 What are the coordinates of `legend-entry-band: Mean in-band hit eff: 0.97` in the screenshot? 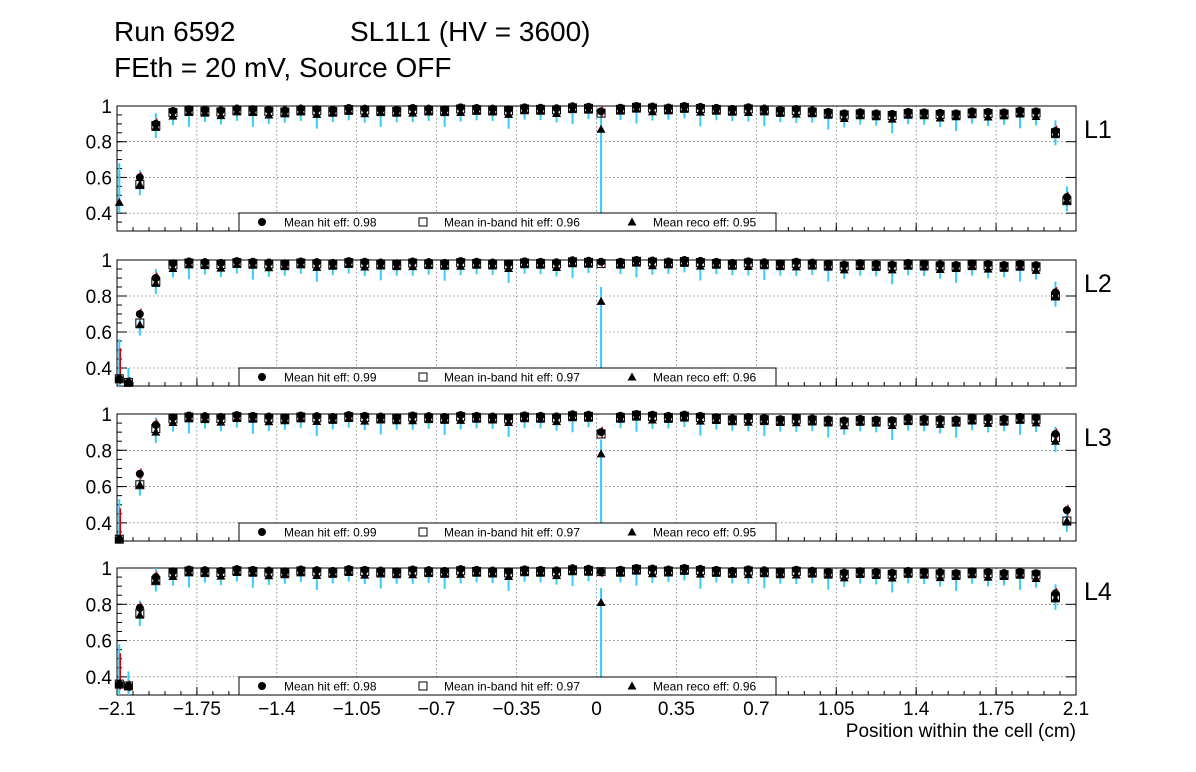 It's located at (512, 533).